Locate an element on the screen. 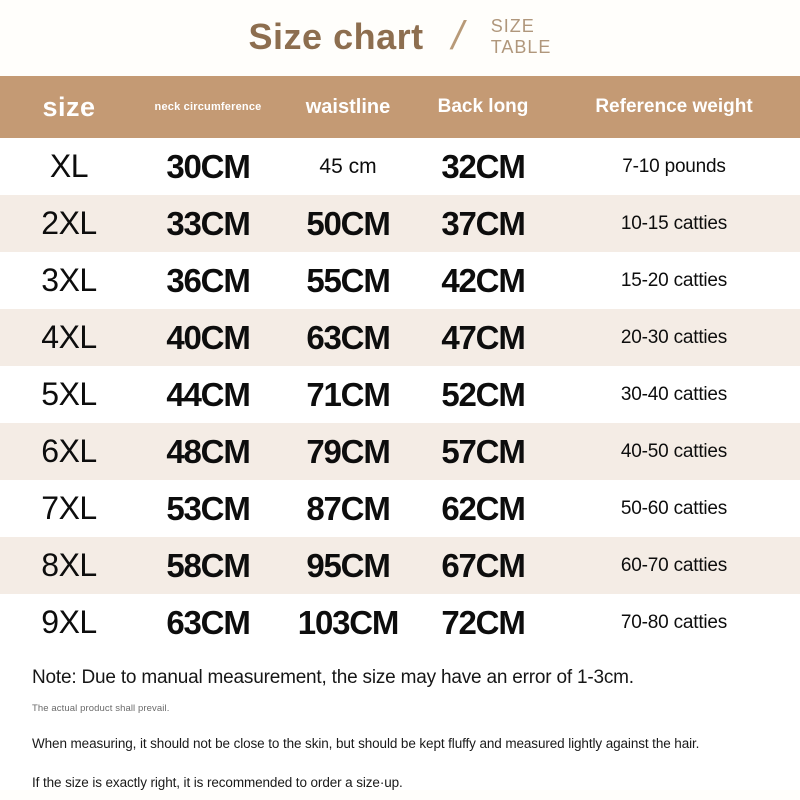  subtitle-line-1: SIZE is located at coordinates (512, 26).